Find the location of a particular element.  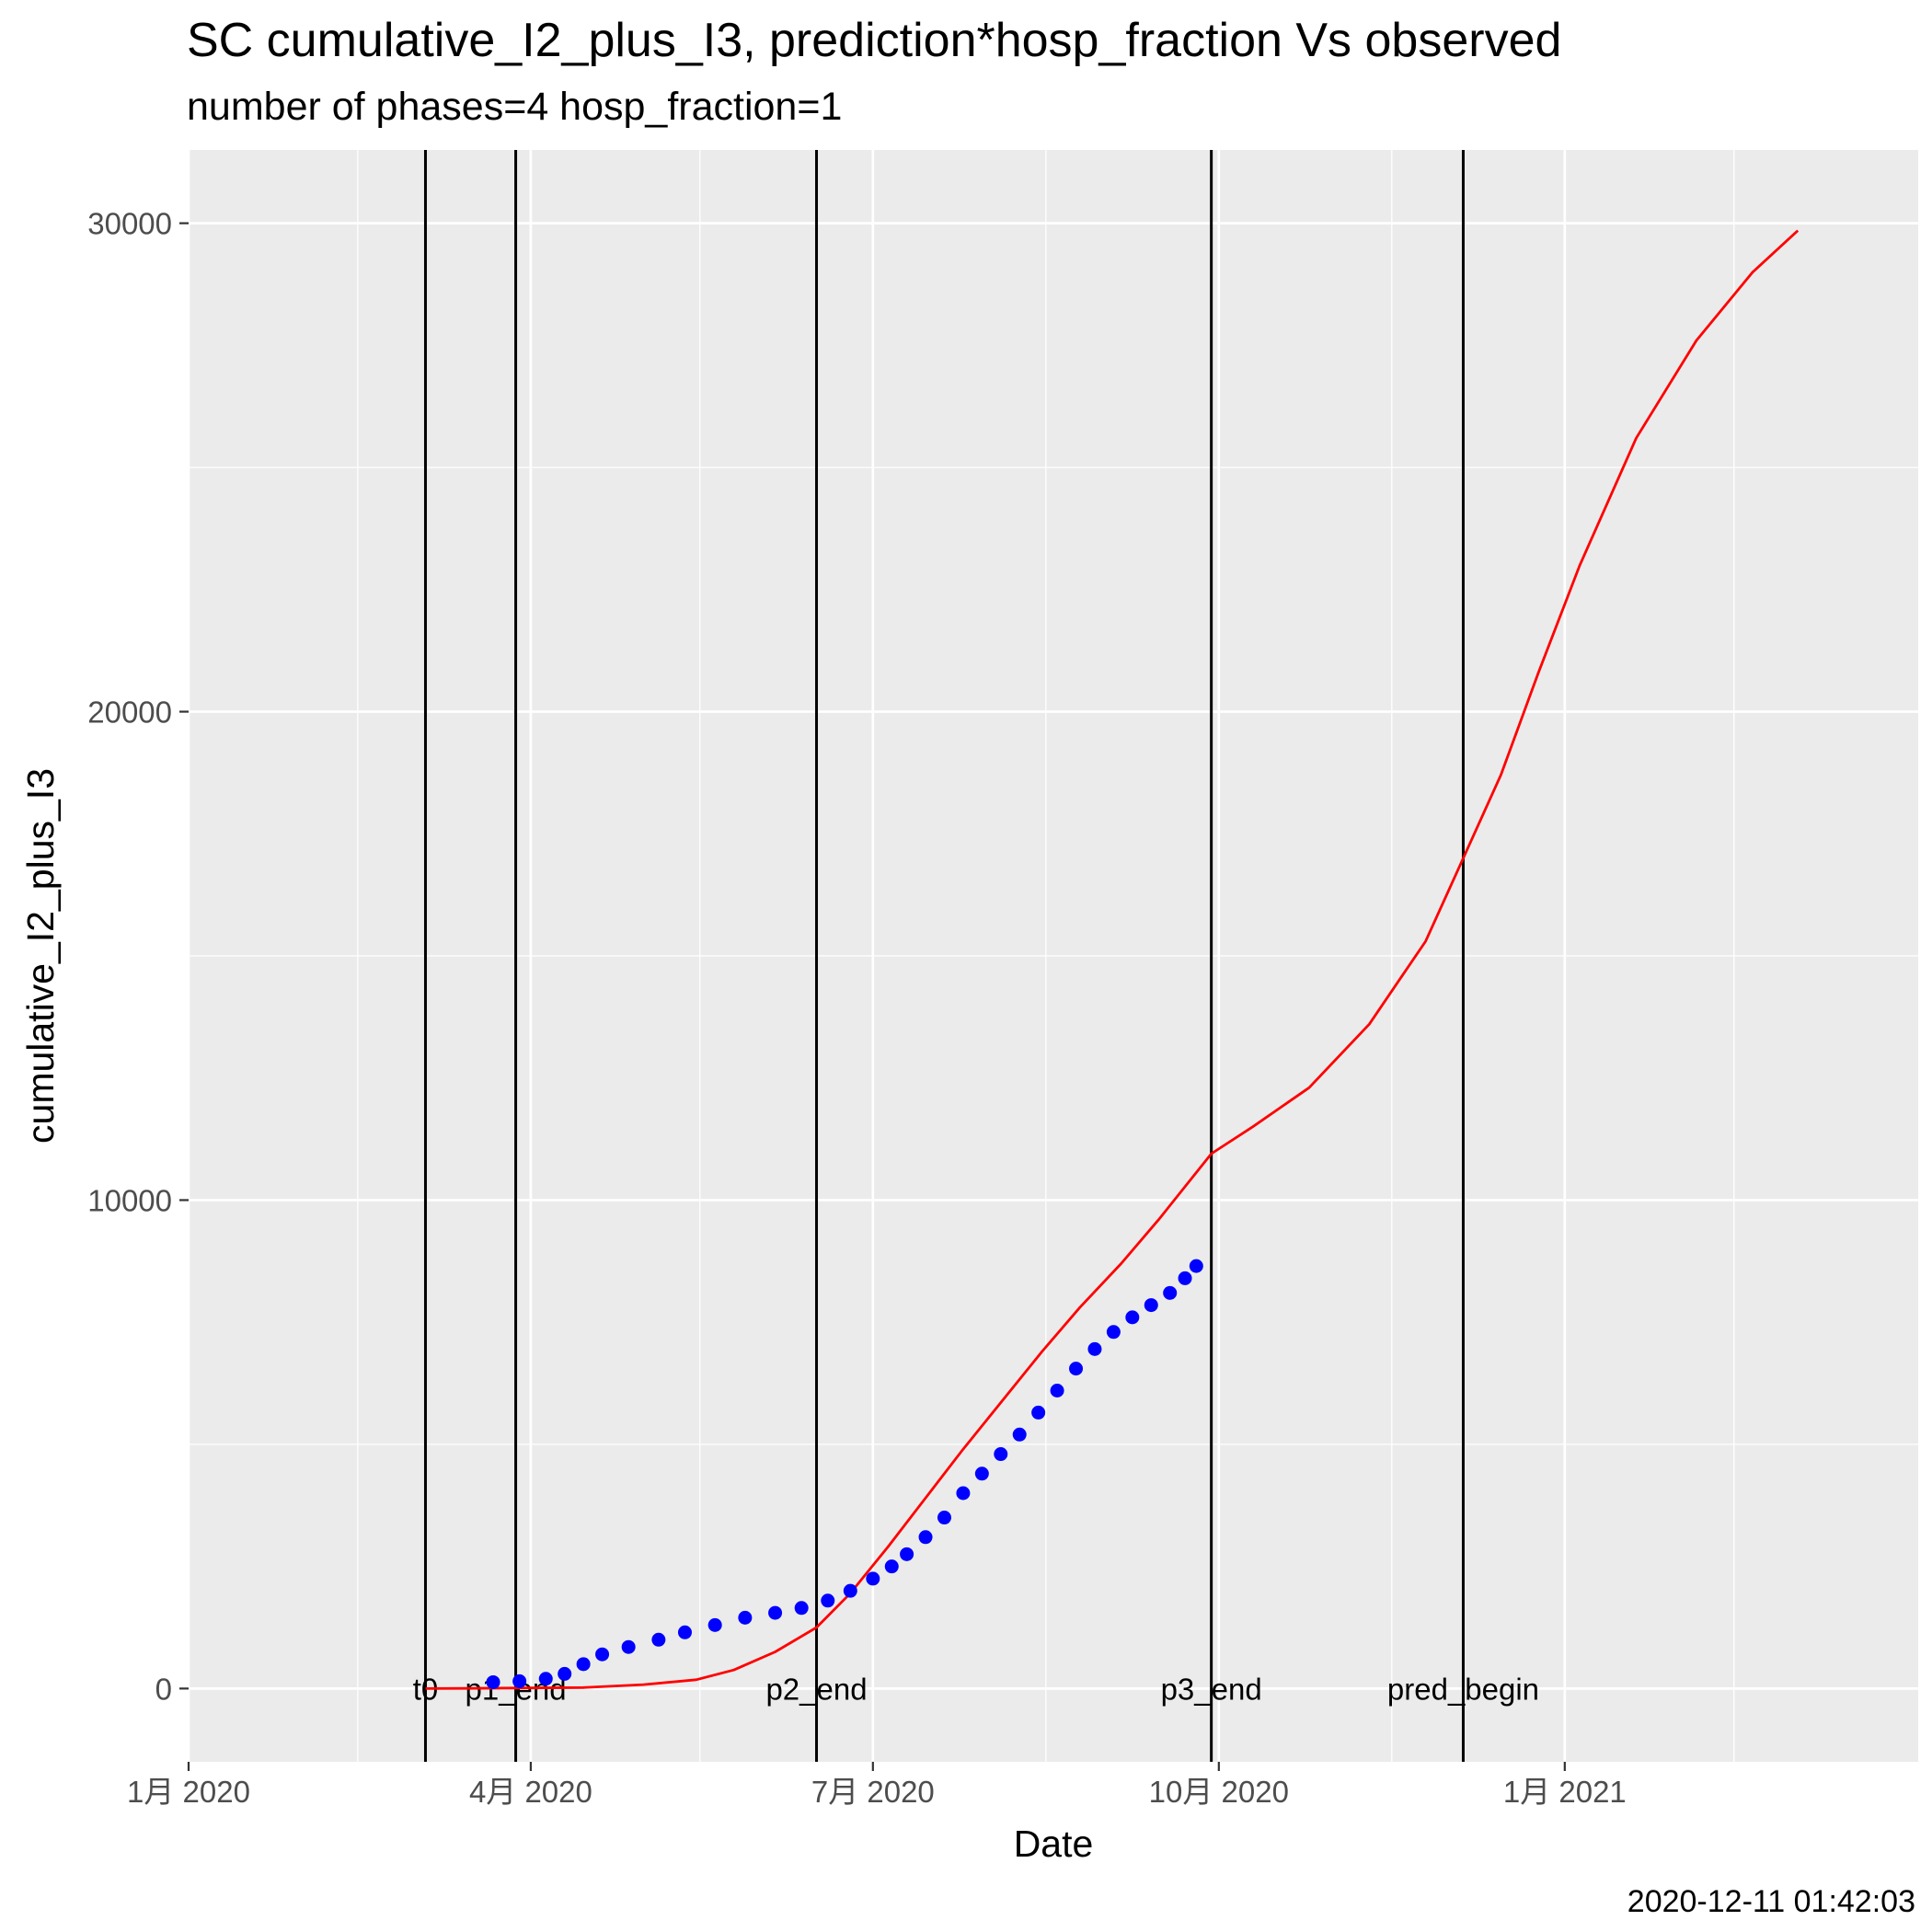

x-tick-label: 10月 2020 is located at coordinates (1219, 1792).